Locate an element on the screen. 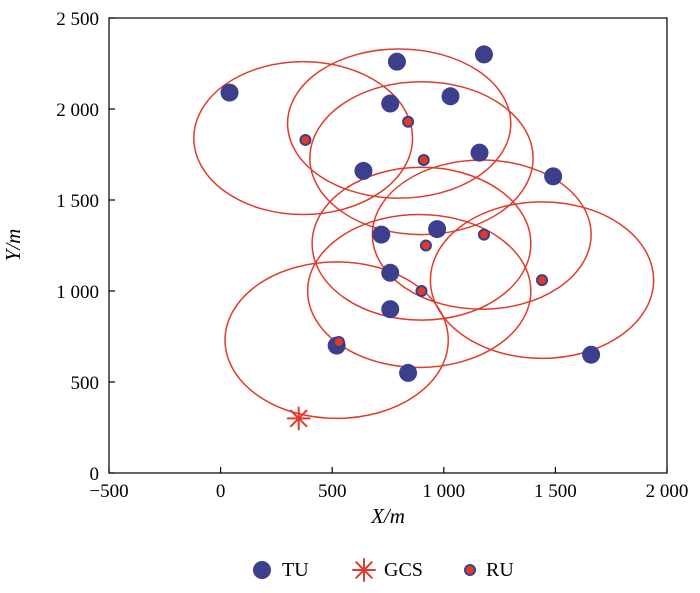  legend-marker-ru is located at coordinates (470, 570).